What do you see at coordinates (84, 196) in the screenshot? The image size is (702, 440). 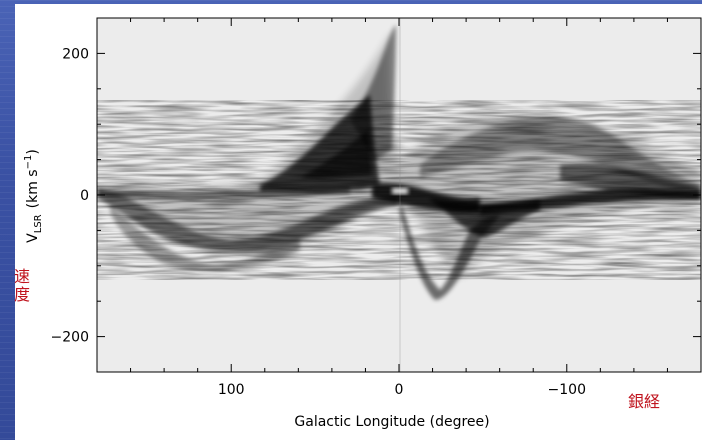 I see `y-tick-label: 0` at bounding box center [84, 196].